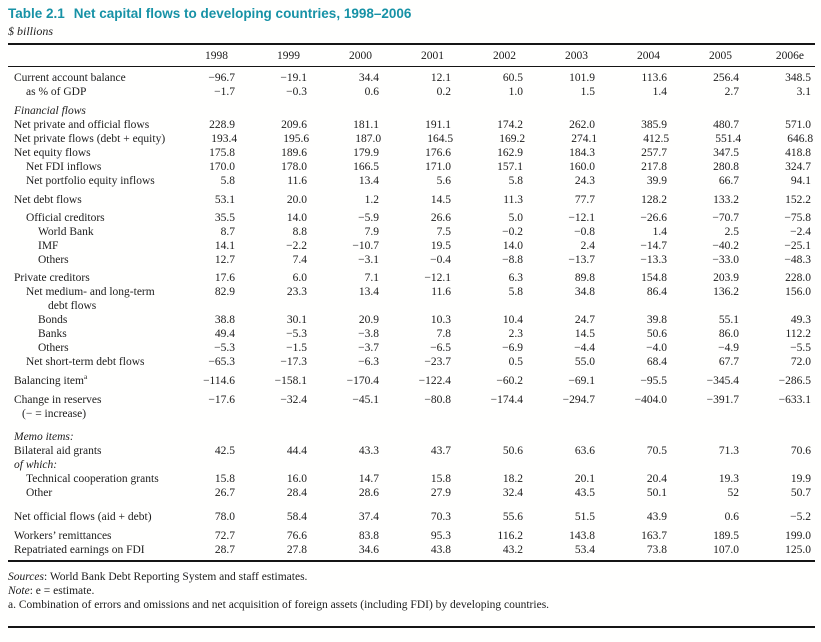 This screenshot has height=642, width=821. Describe the element at coordinates (296, 139) in the screenshot. I see `cell-value: 195.6` at that location.